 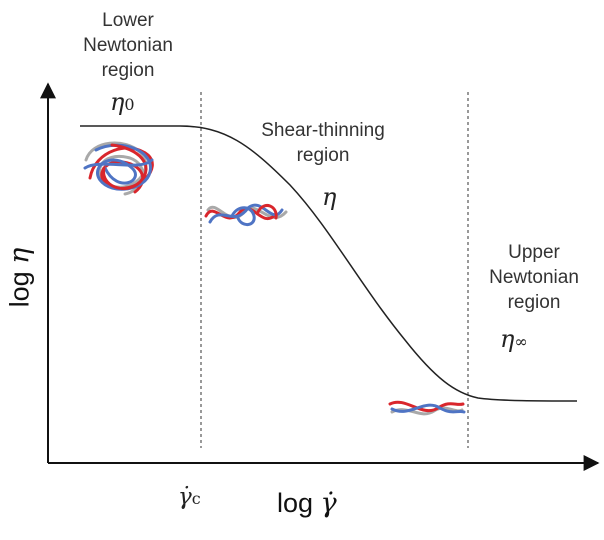 I want to click on eta-zero-subscript: 0, so click(x=129, y=104).